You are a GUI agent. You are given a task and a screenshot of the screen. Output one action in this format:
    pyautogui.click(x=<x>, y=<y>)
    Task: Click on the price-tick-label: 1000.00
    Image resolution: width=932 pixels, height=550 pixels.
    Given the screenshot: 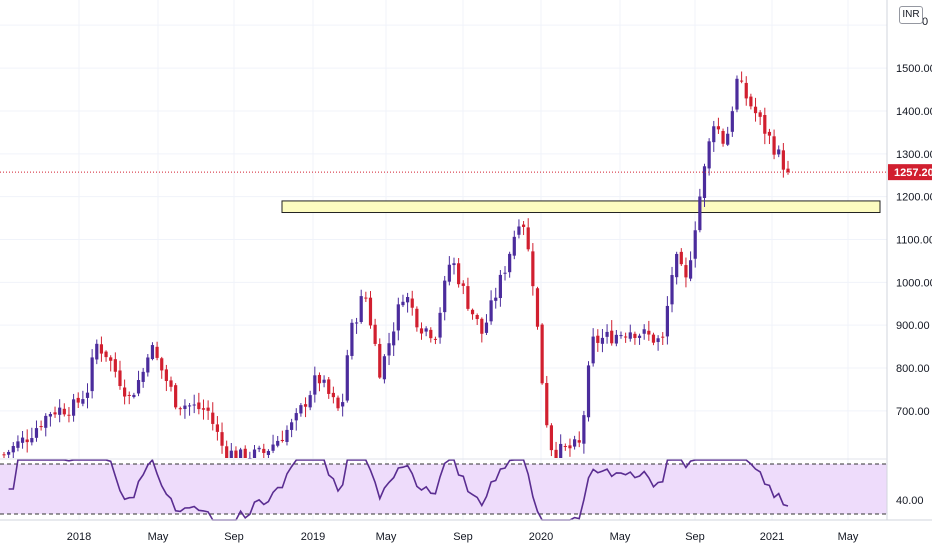 What is the action you would take?
    pyautogui.click(x=914, y=283)
    